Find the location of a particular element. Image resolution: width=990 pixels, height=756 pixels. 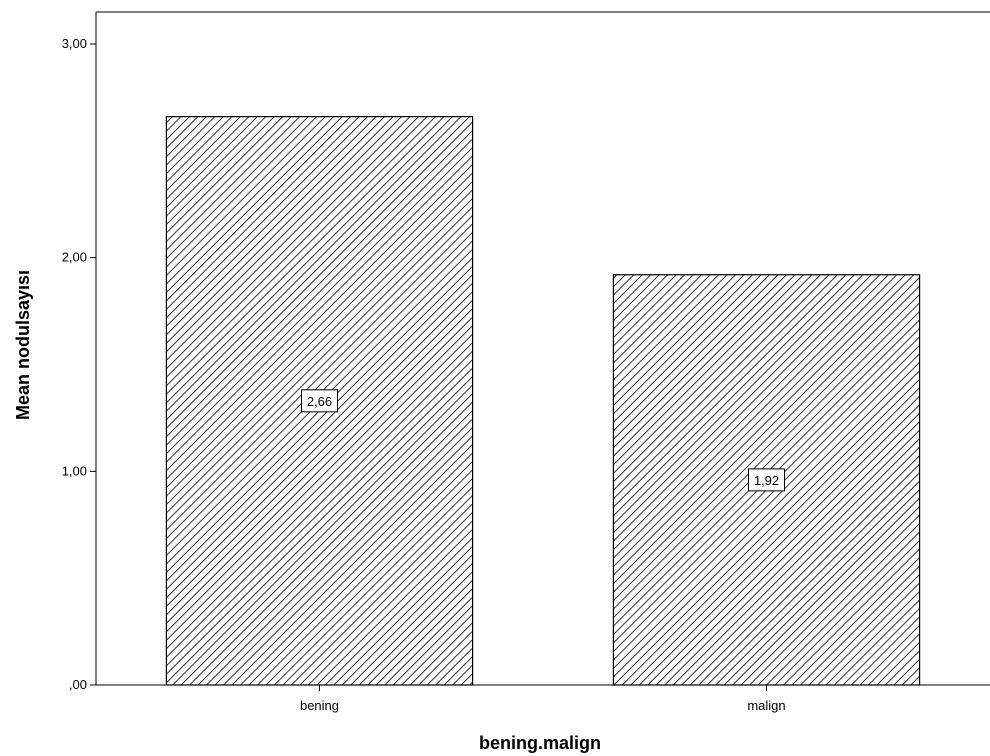

x-tick-label-malign: malign is located at coordinates (766, 705).